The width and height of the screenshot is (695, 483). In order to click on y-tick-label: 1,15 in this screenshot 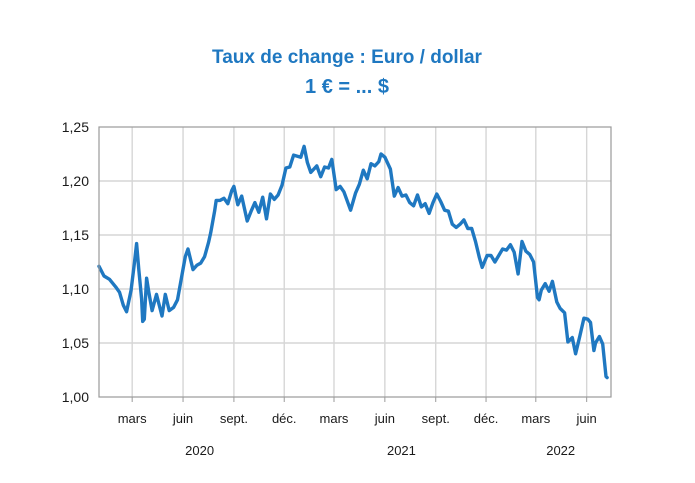, I will do `click(75, 235)`.